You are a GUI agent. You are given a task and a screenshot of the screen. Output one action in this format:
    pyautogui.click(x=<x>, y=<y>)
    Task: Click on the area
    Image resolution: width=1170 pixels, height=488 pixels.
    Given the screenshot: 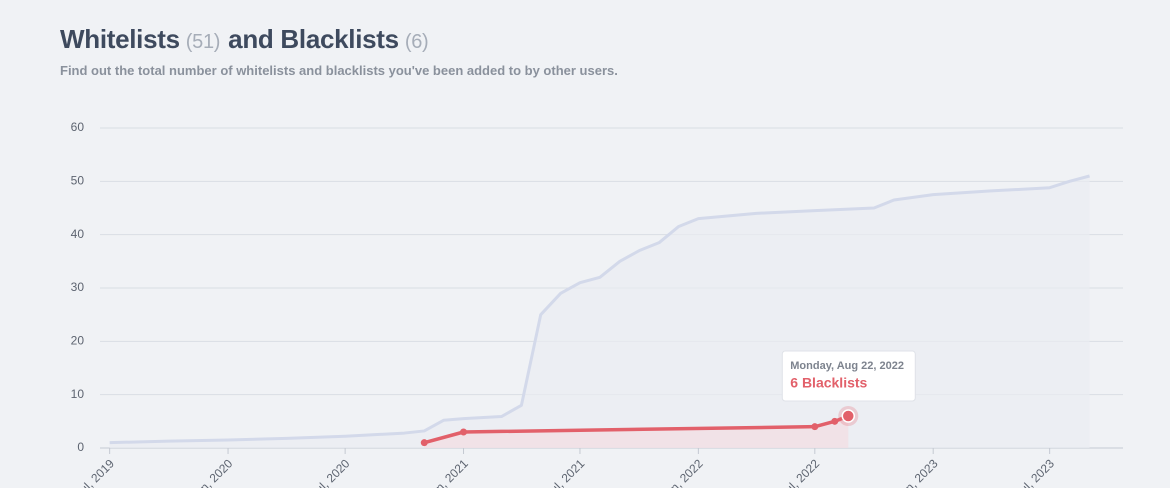 What is the action you would take?
    pyautogui.click(x=636, y=432)
    